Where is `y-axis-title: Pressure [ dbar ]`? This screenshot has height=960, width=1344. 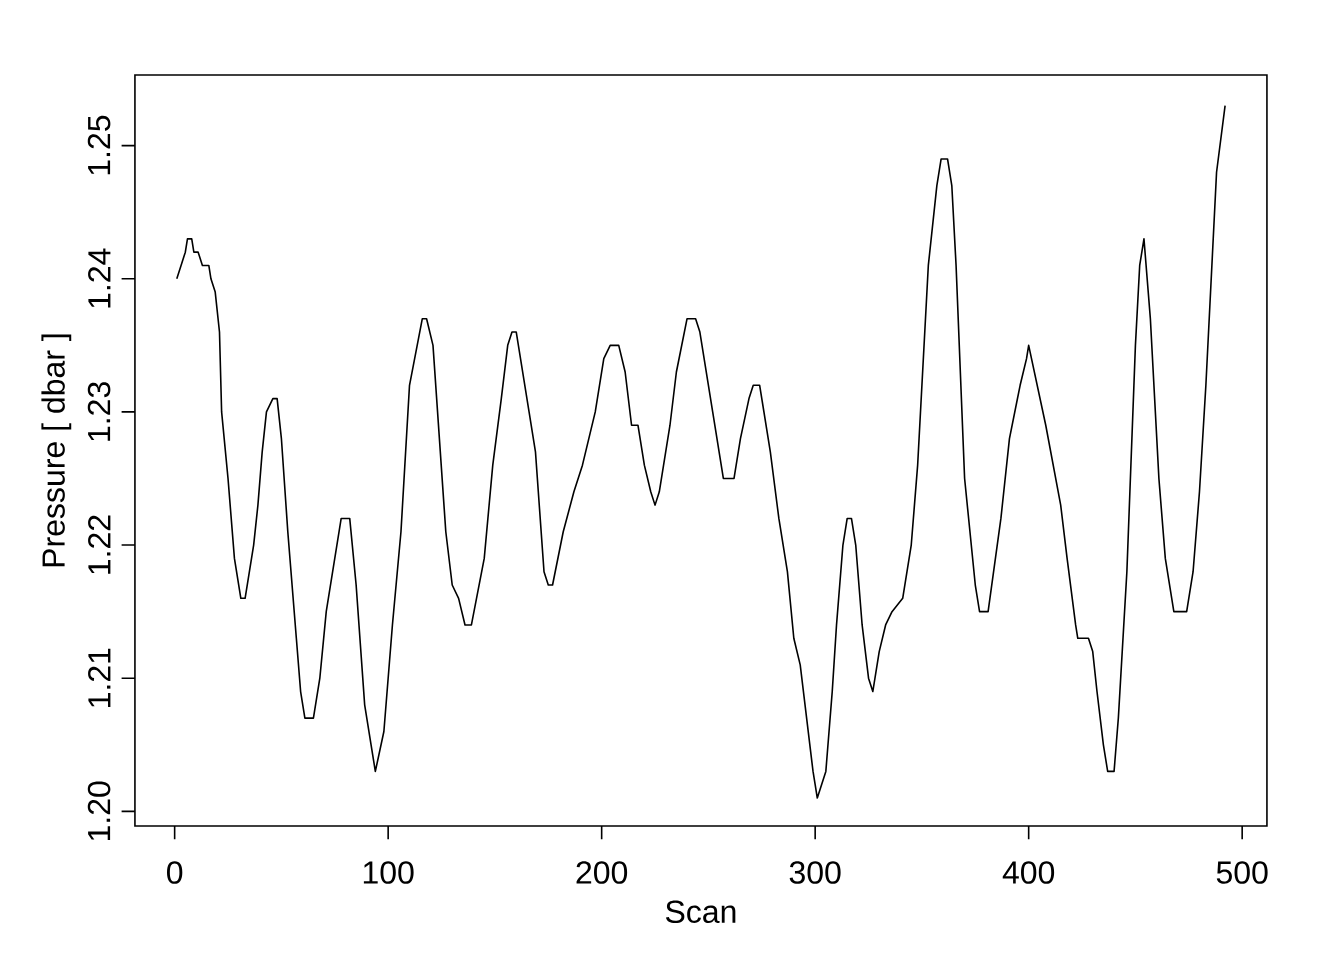 y-axis-title: Pressure [ dbar ] is located at coordinates (56, 450).